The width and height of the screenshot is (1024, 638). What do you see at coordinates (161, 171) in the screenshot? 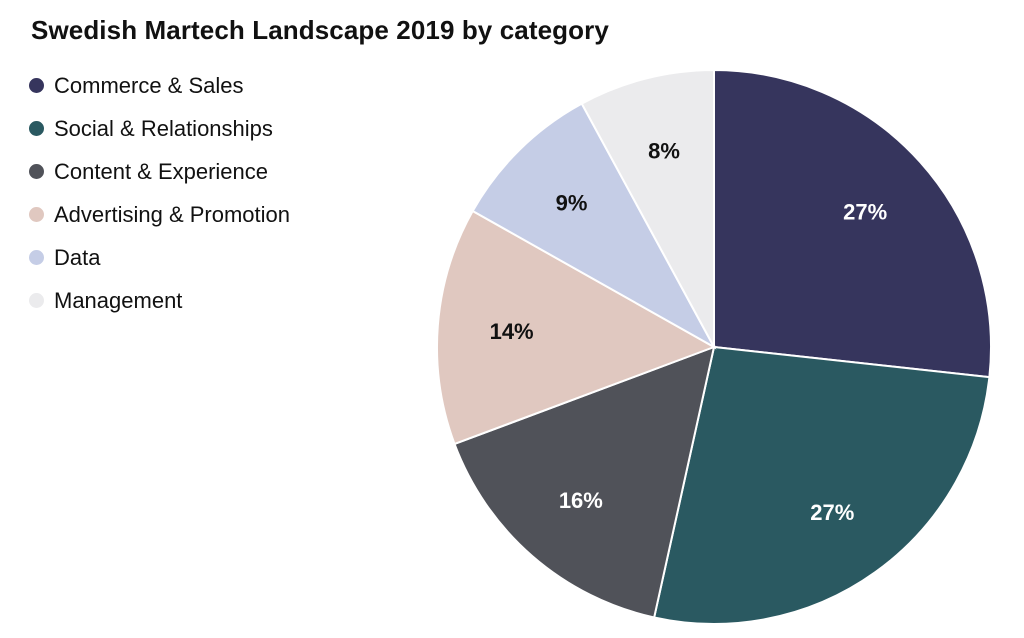
I see `legend-label-content-experience: Content & Experience` at bounding box center [161, 171].